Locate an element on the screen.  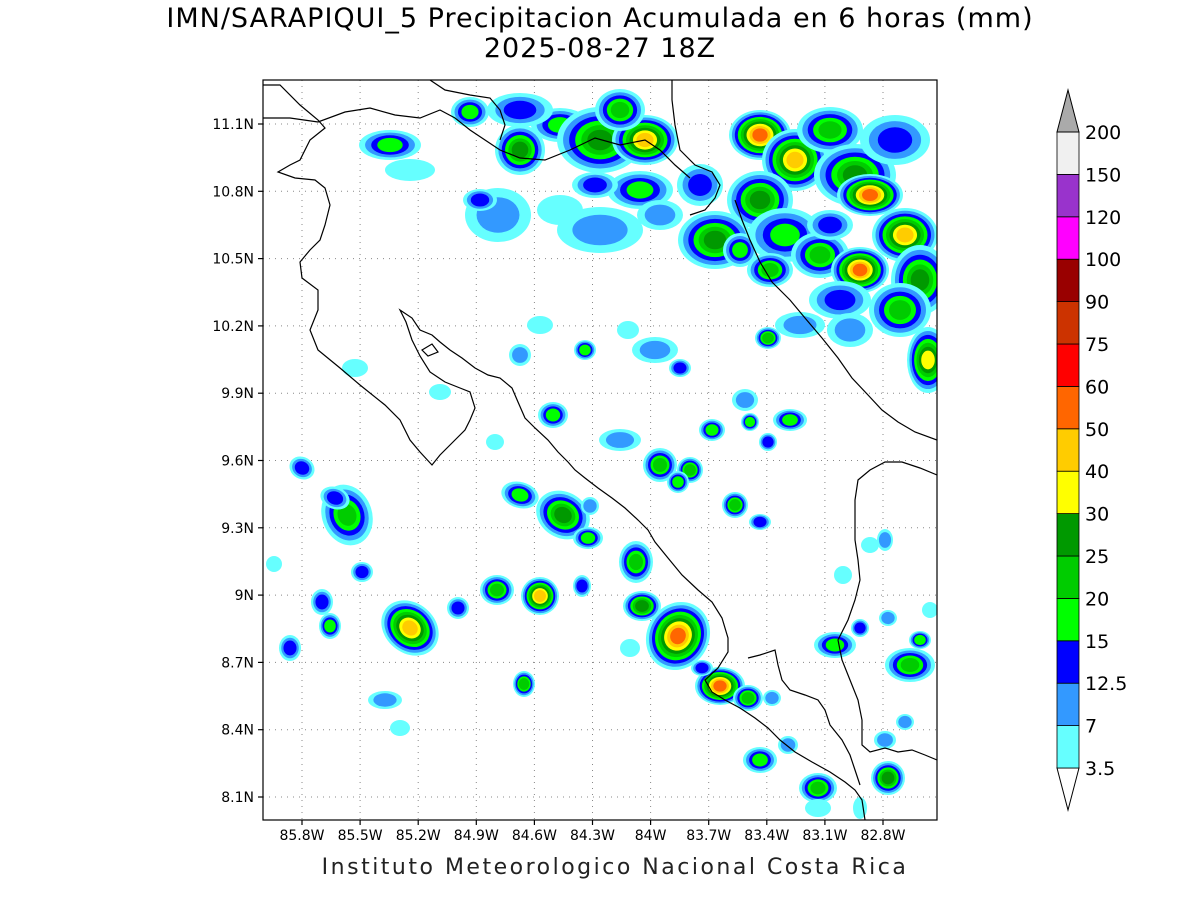
lon-tick-label: 83.1W is located at coordinates (824, 836).